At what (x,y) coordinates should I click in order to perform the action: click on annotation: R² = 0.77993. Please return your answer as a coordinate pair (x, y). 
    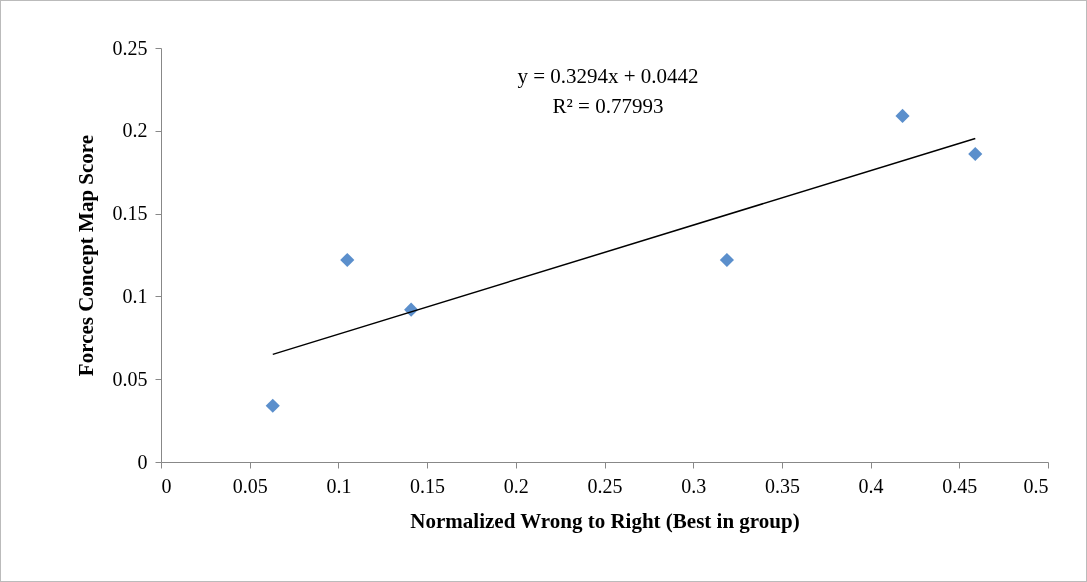
    Looking at the image, I should click on (608, 106).